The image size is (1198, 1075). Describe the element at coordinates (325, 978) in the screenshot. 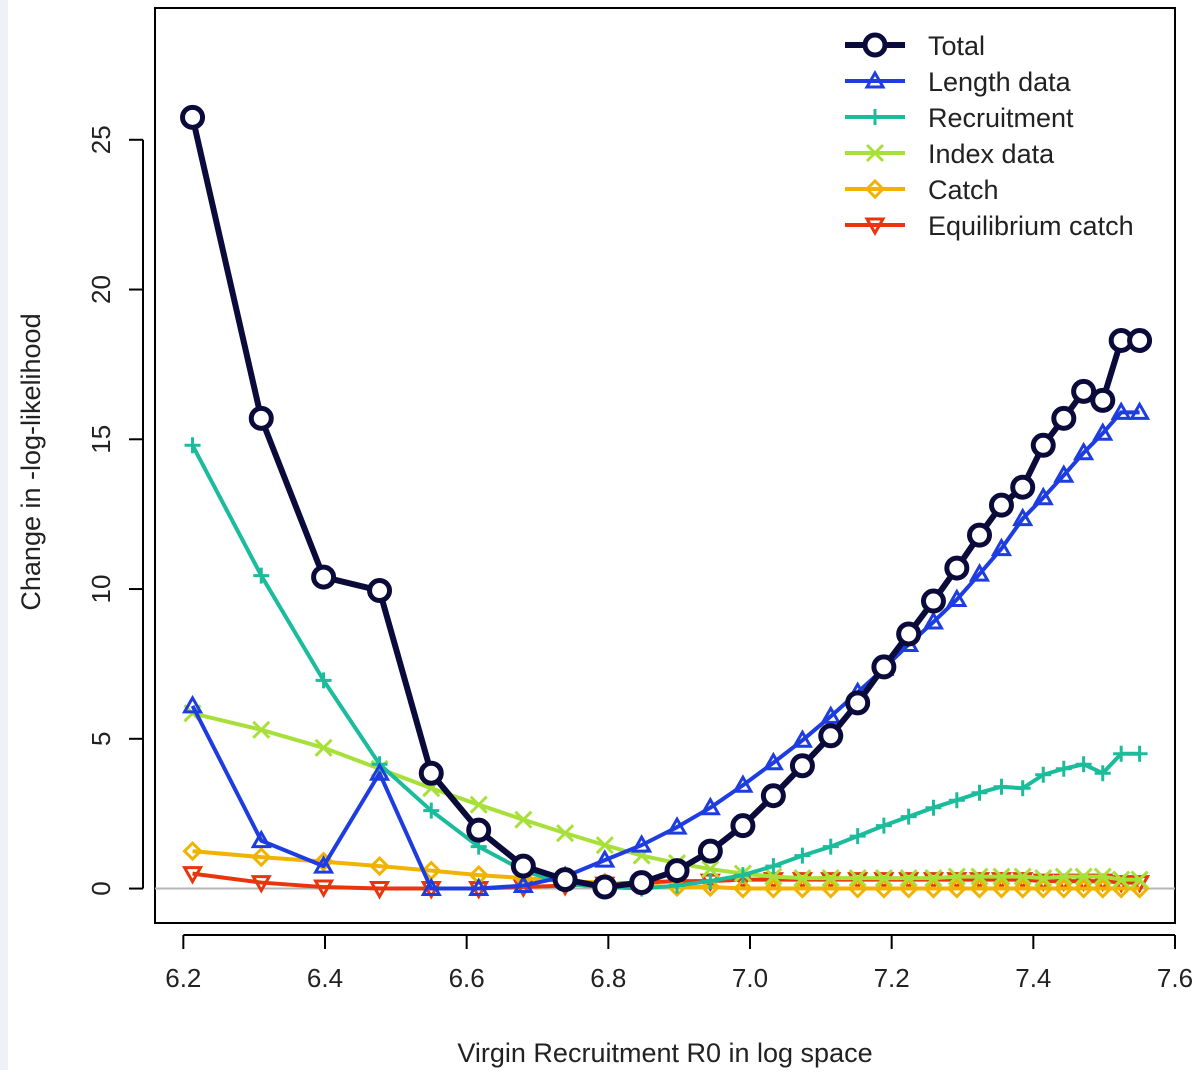

I see `x-tick-label: 6.4` at that location.